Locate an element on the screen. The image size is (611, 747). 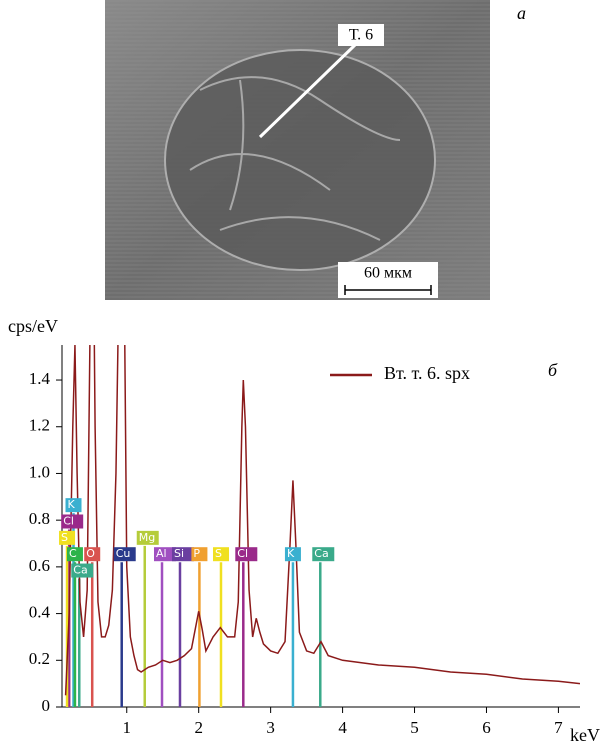
element-label: C is located at coordinates (73, 553).